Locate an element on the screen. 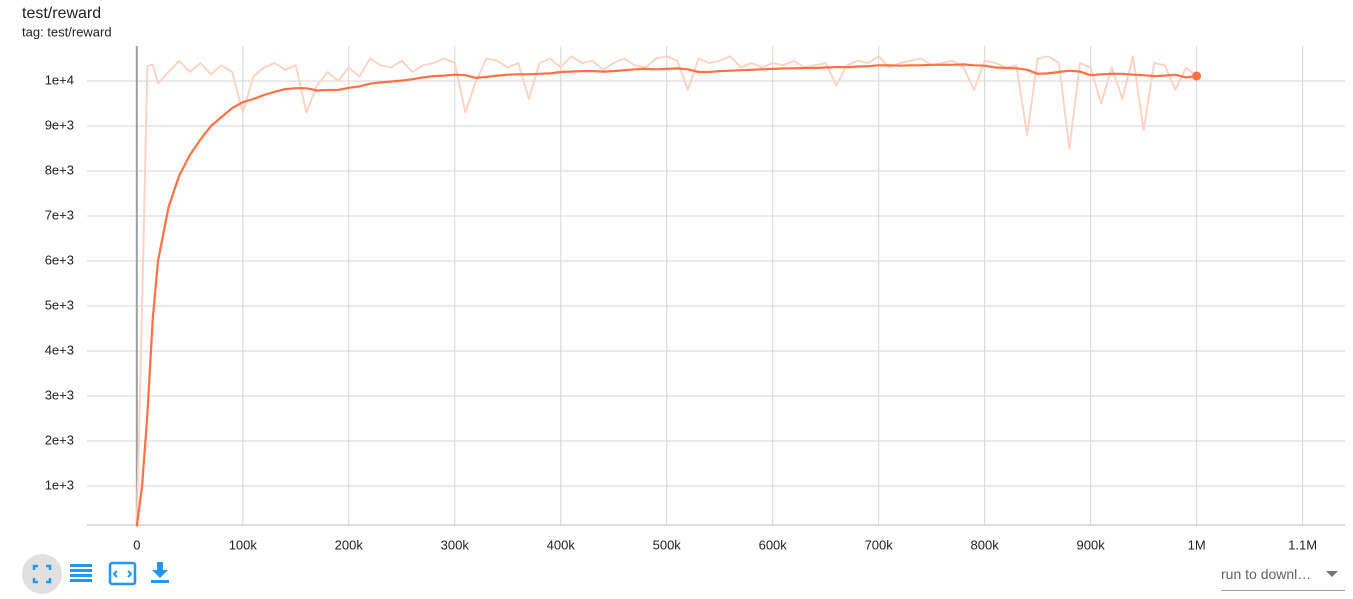 The width and height of the screenshot is (1353, 599). log-button is located at coordinates (81, 573).